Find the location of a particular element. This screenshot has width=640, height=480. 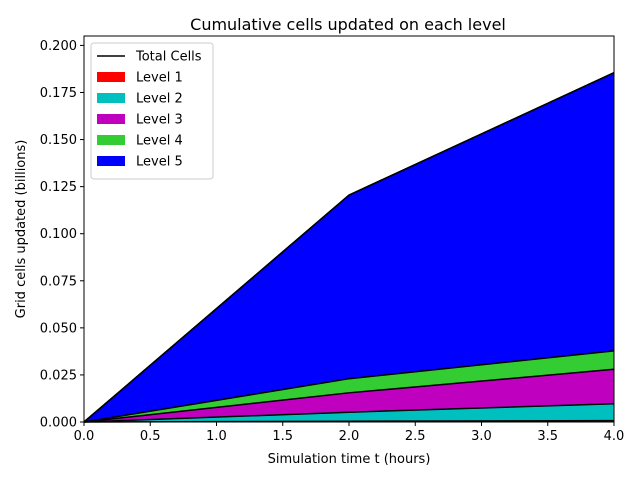

x-axis-label: Simulation time t (hours) is located at coordinates (349, 459).